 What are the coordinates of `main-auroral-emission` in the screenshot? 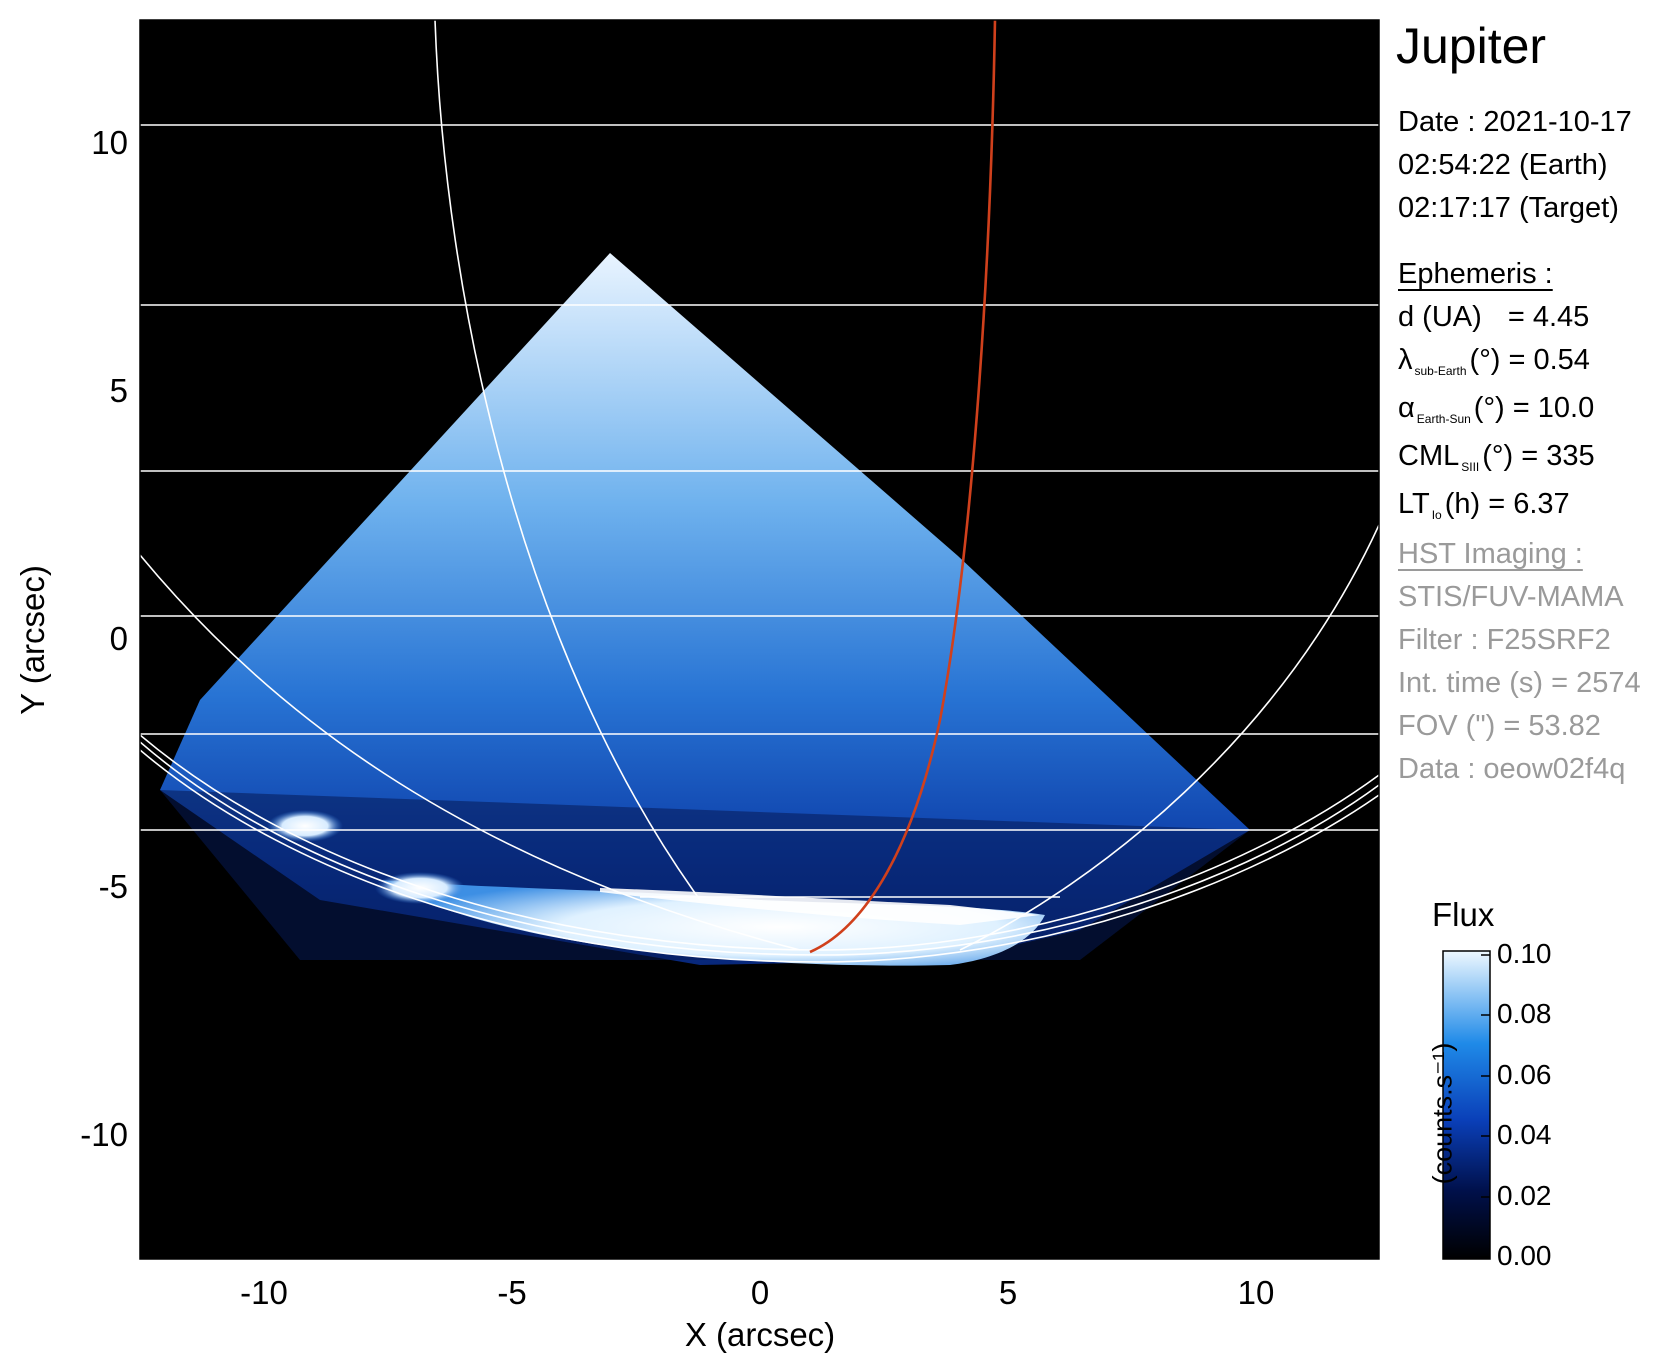 It's located at (712, 923).